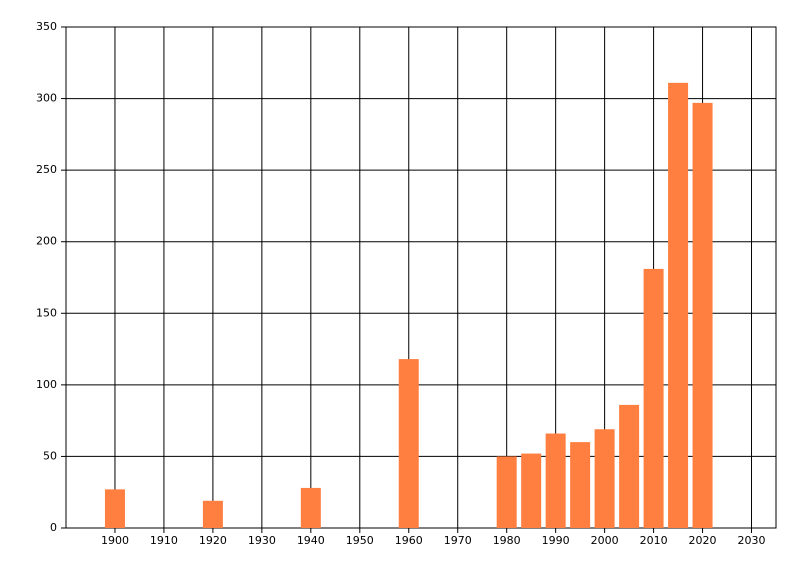  I want to click on y-tick-label: 300, so click(46, 98).